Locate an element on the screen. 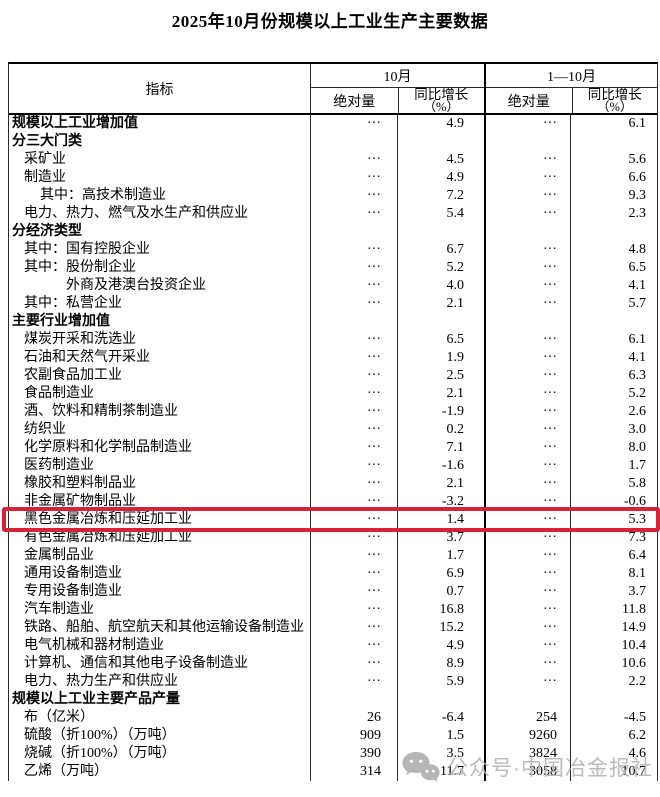 This screenshot has height=797, width=660. indicator-cell: 其中：股份制企业 is located at coordinates (80, 267).